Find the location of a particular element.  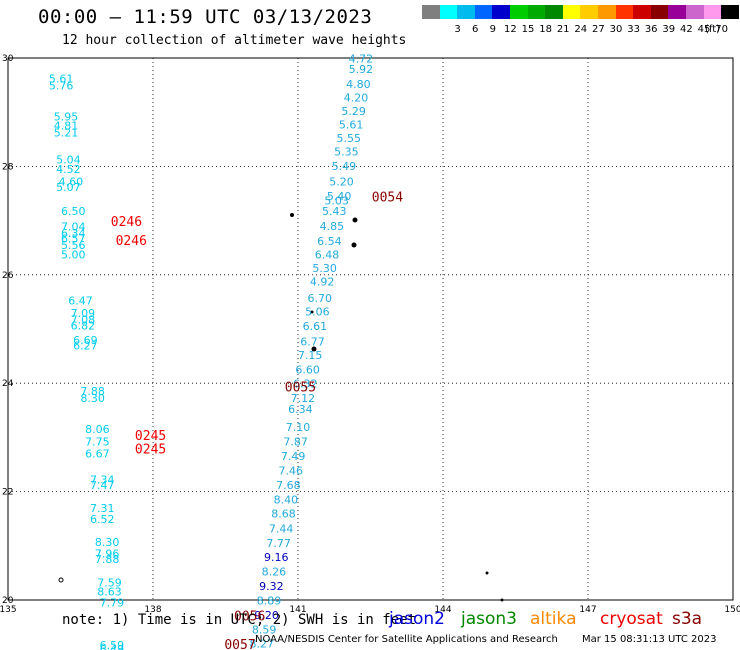

wave-height-value: 5.06 is located at coordinates (317, 311).